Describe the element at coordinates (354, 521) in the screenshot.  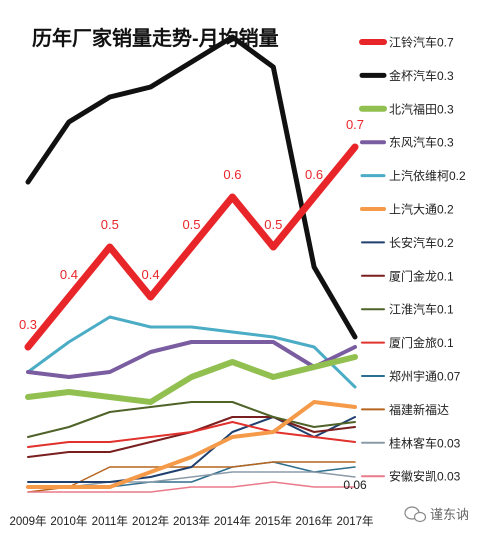
I see `x-tick-label: 2017年` at that location.